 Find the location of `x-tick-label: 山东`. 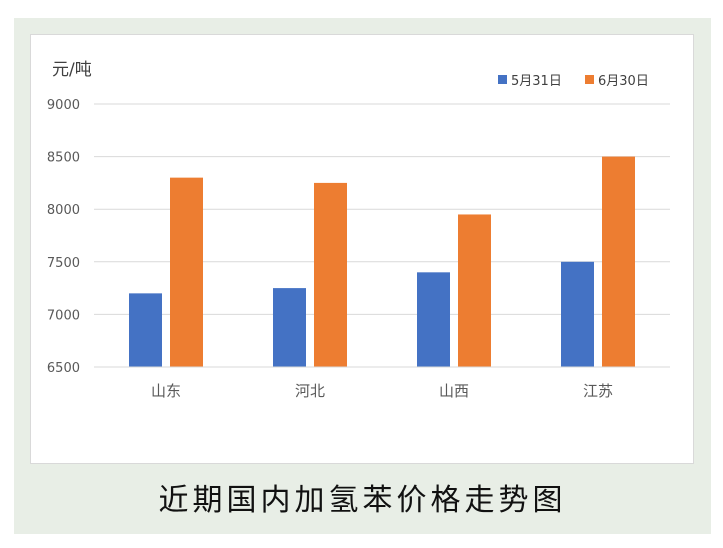

x-tick-label: 山东 is located at coordinates (166, 391).